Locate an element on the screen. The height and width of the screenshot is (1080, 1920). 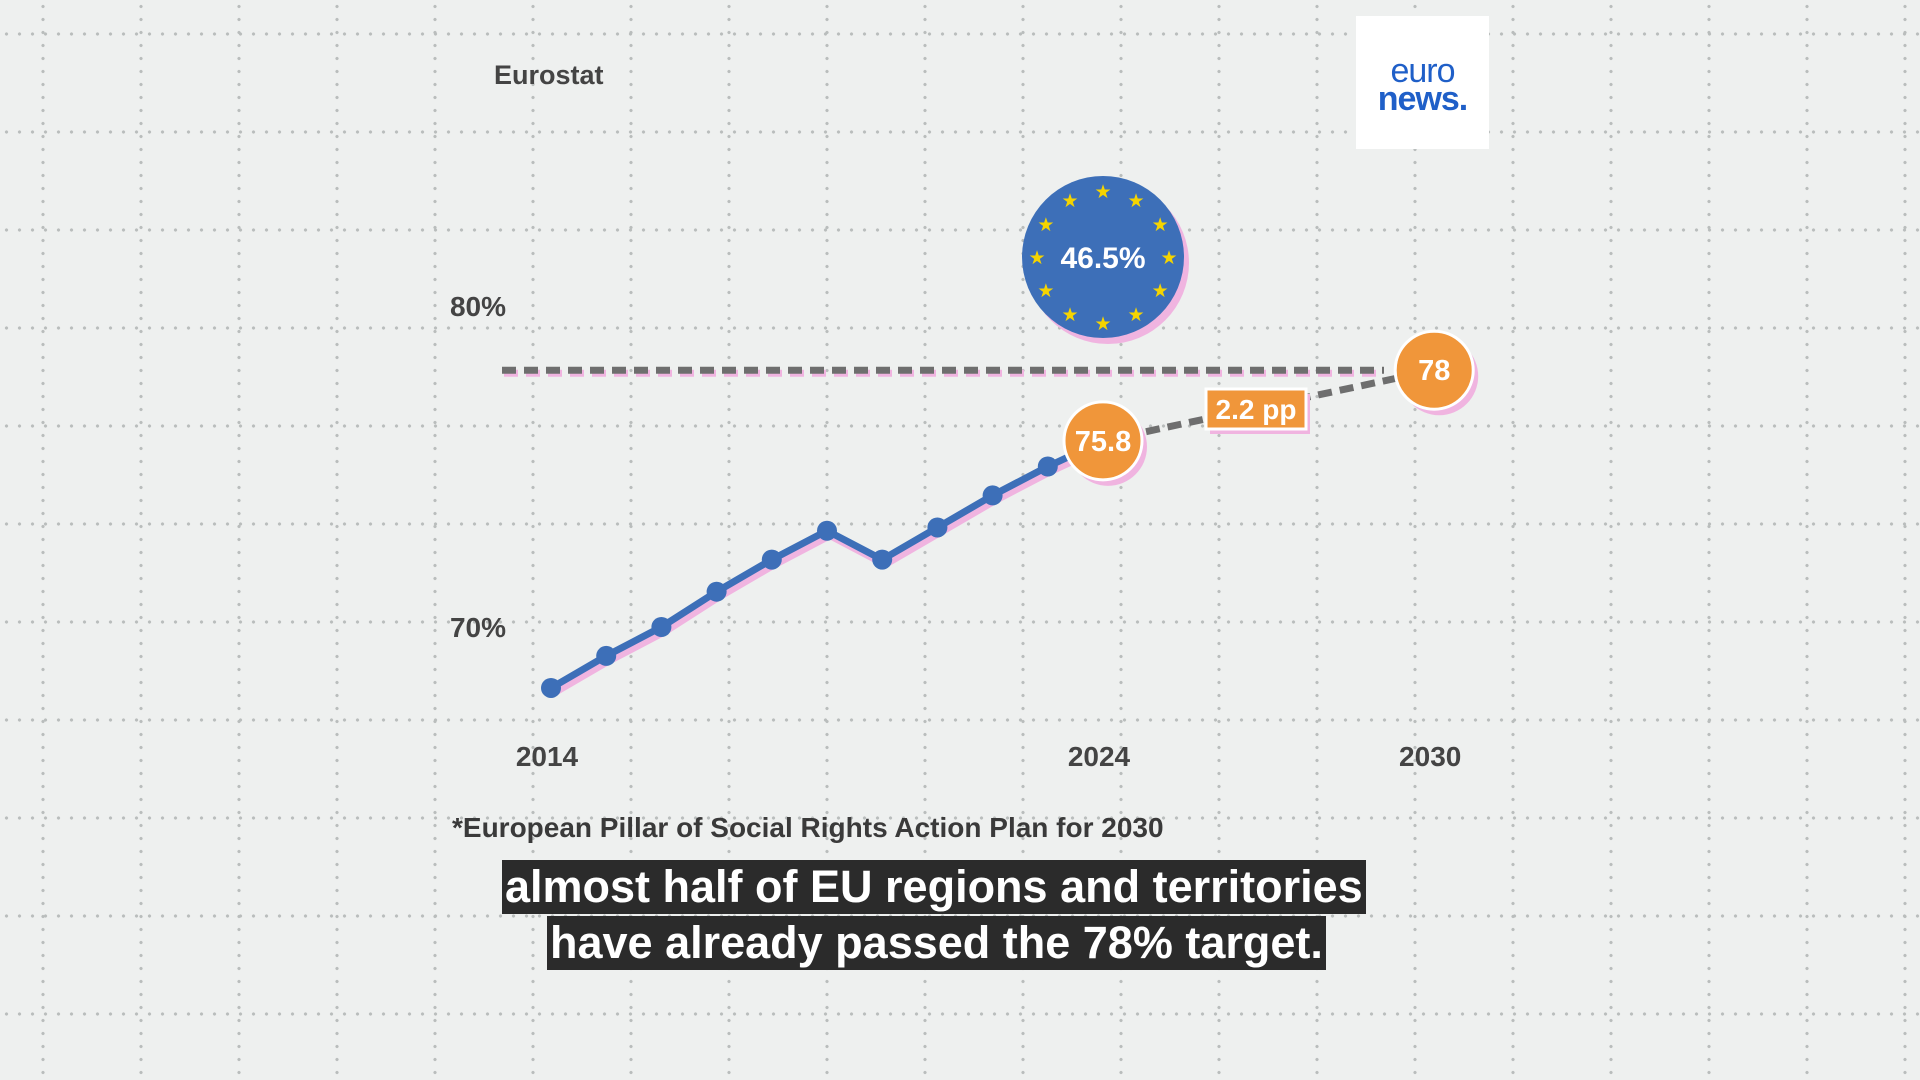
target-marker is located at coordinates (1434, 370).